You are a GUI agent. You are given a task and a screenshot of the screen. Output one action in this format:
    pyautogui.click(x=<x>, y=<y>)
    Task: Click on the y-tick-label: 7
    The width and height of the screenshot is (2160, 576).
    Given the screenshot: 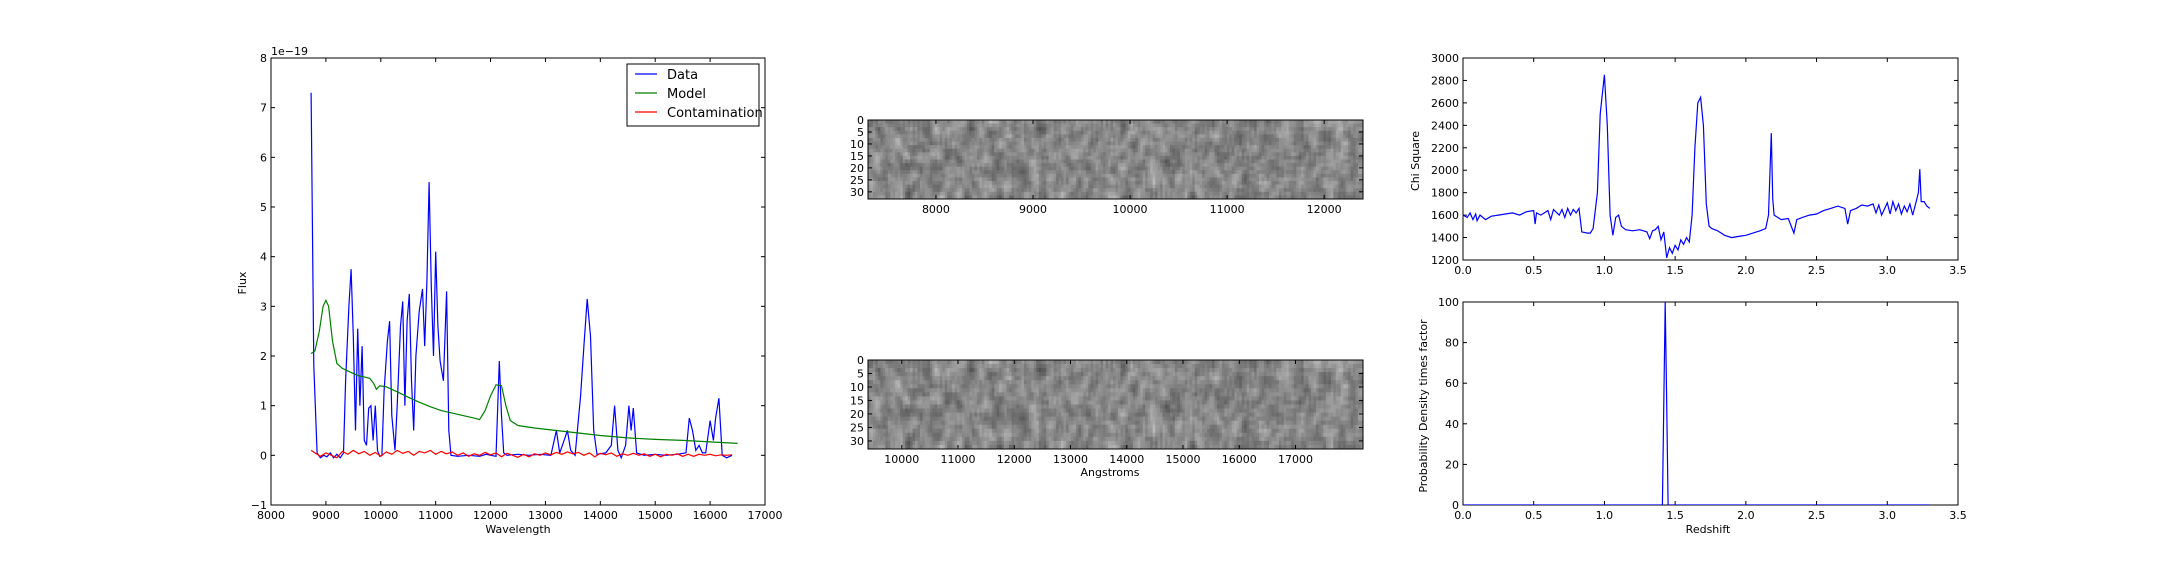 What is the action you would take?
    pyautogui.click(x=263, y=108)
    